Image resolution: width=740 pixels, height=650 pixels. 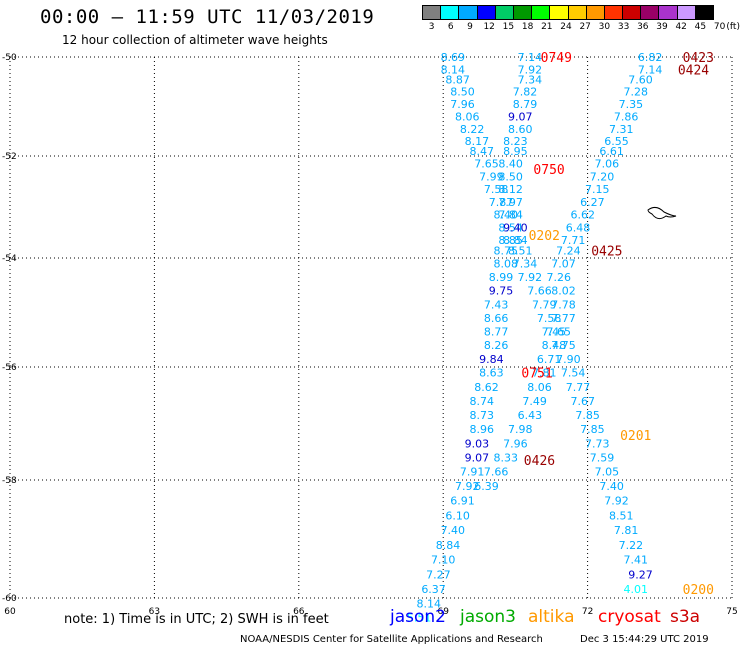 What do you see at coordinates (631, 104) in the screenshot?
I see `wave-height-label: 7.35` at bounding box center [631, 104].